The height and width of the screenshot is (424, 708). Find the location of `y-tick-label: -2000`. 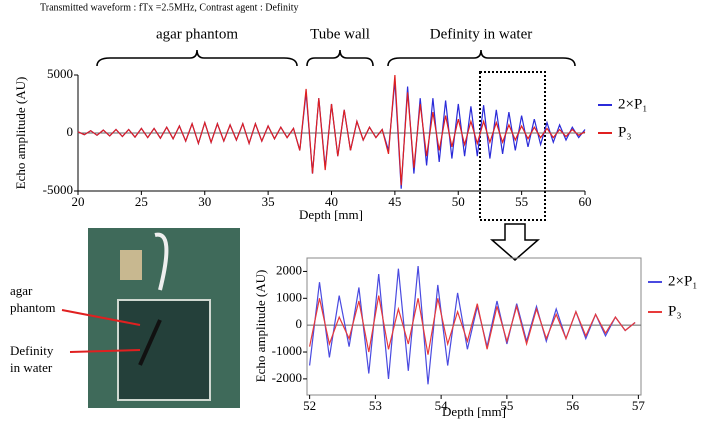

y-tick-label: -2000 is located at coordinates (287, 377).